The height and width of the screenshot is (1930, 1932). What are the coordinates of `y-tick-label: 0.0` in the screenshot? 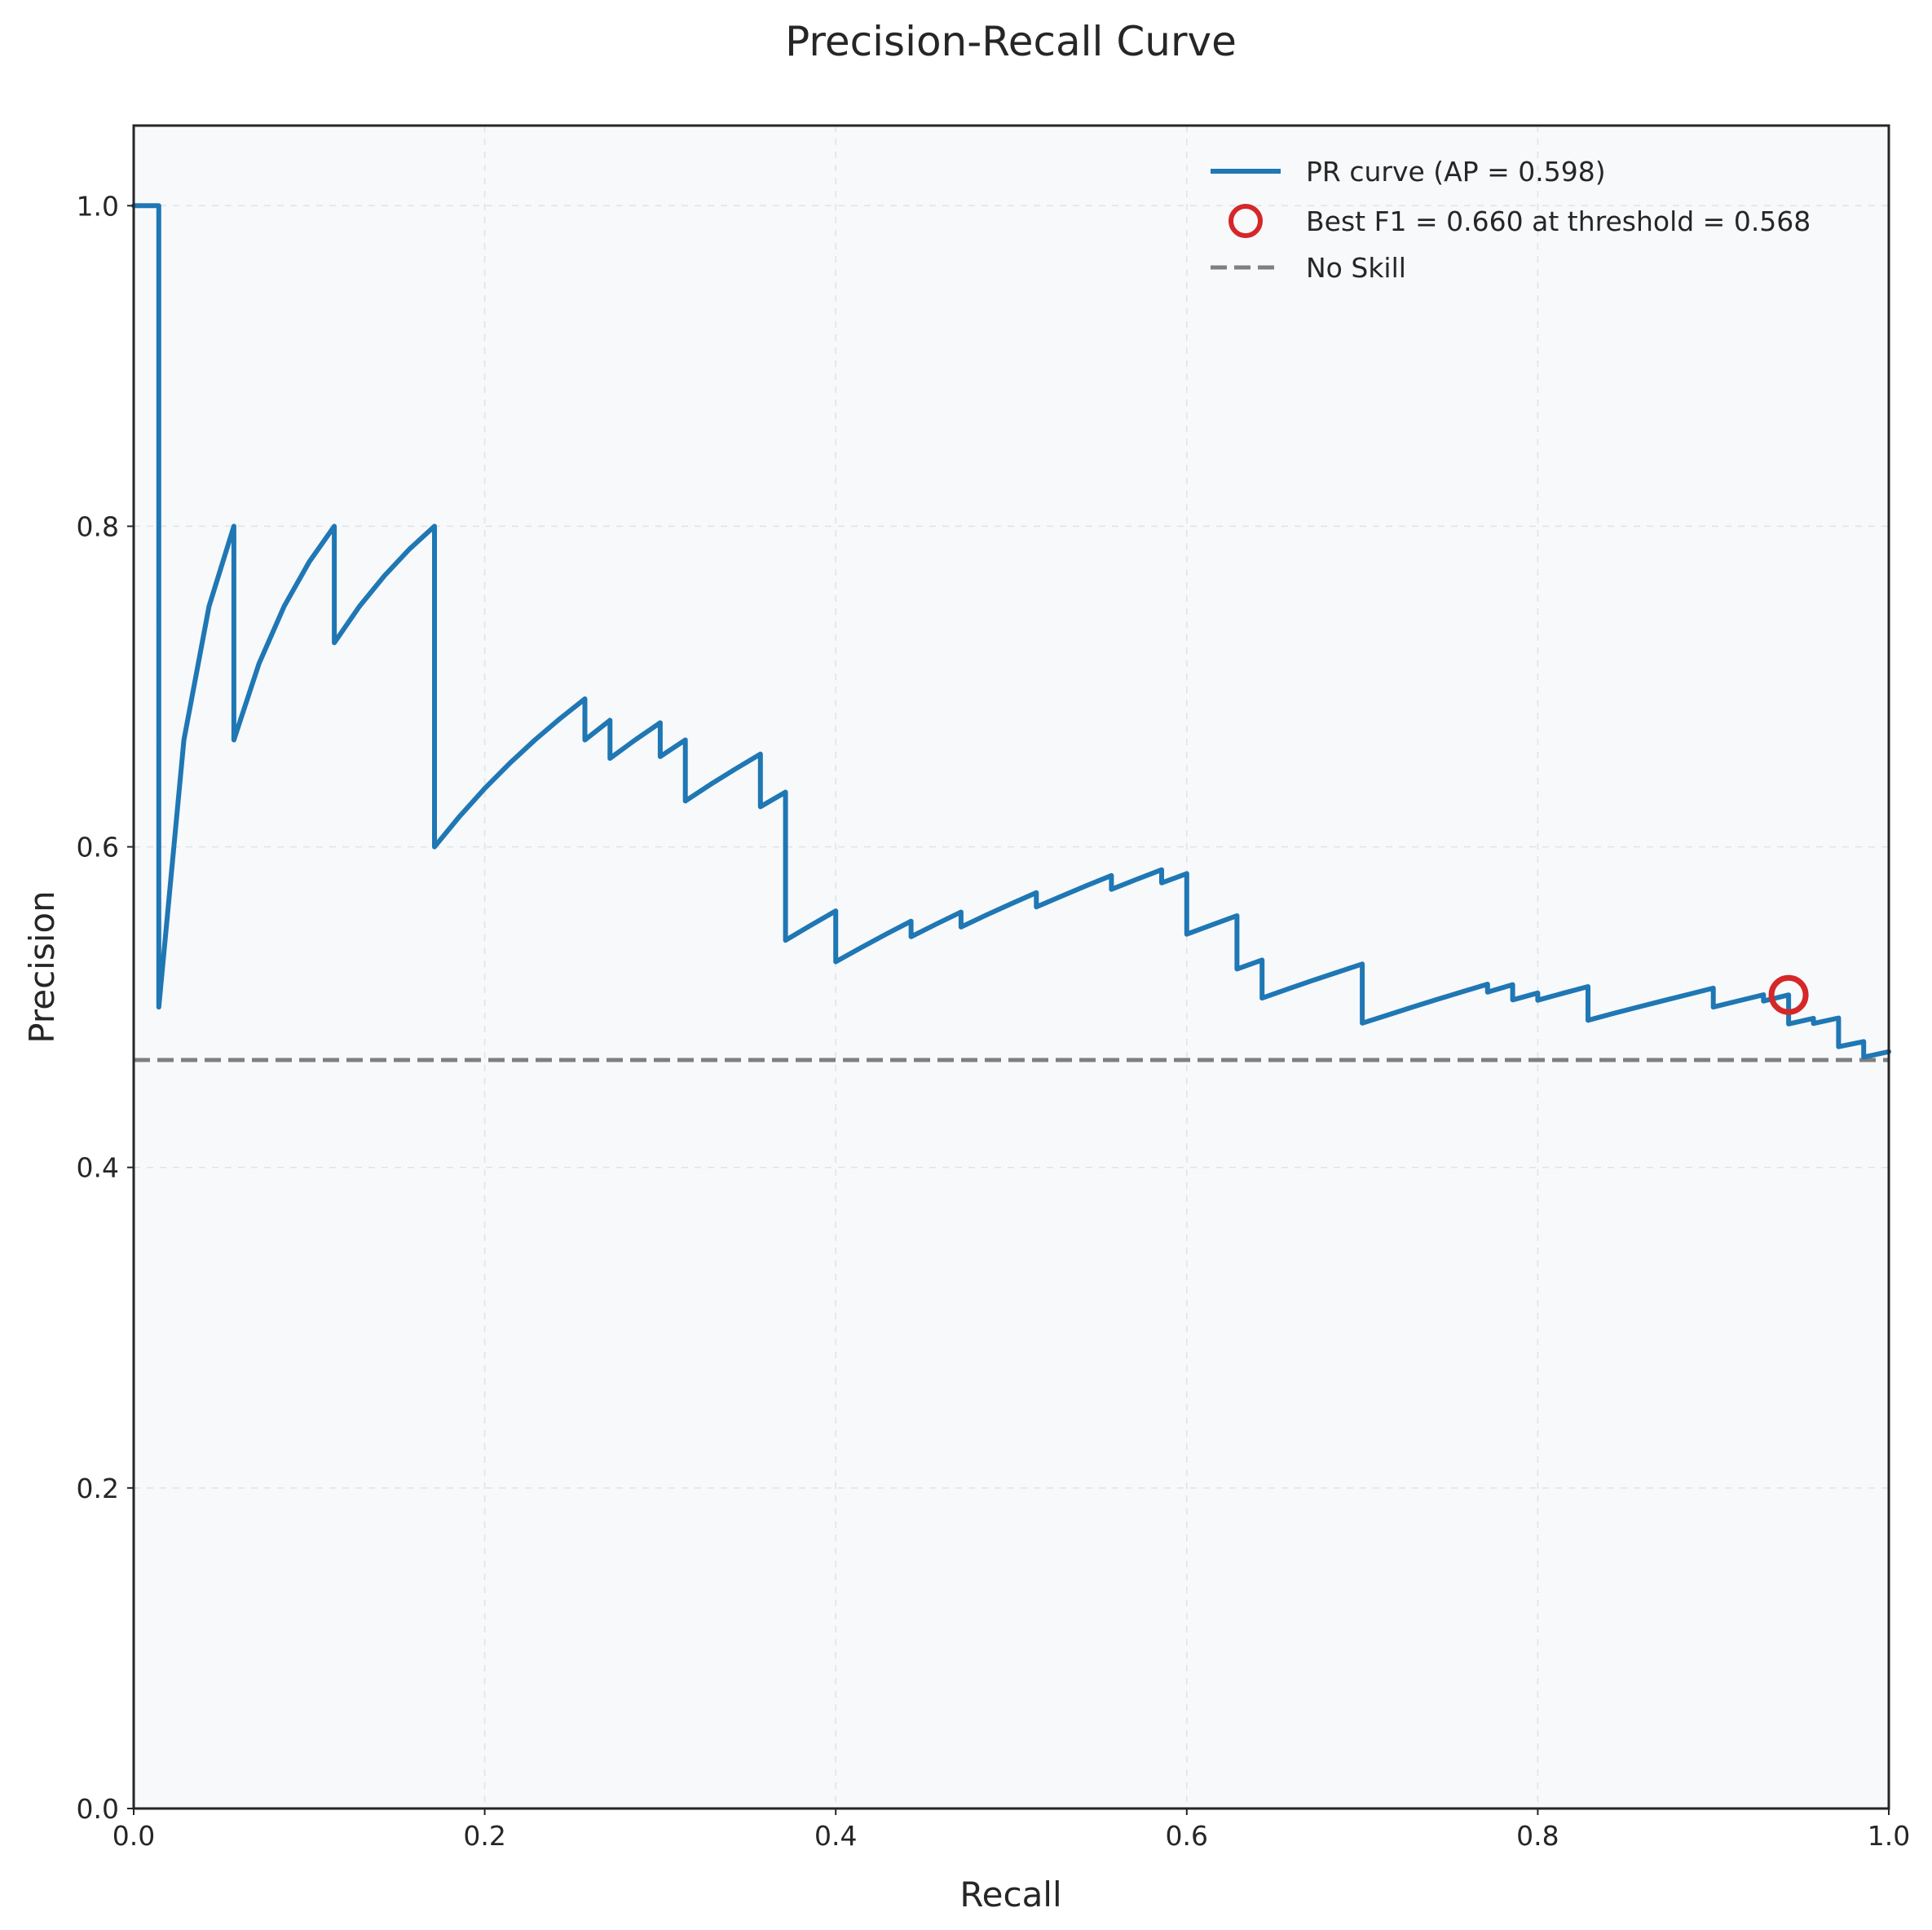 It's located at (98, 1809).